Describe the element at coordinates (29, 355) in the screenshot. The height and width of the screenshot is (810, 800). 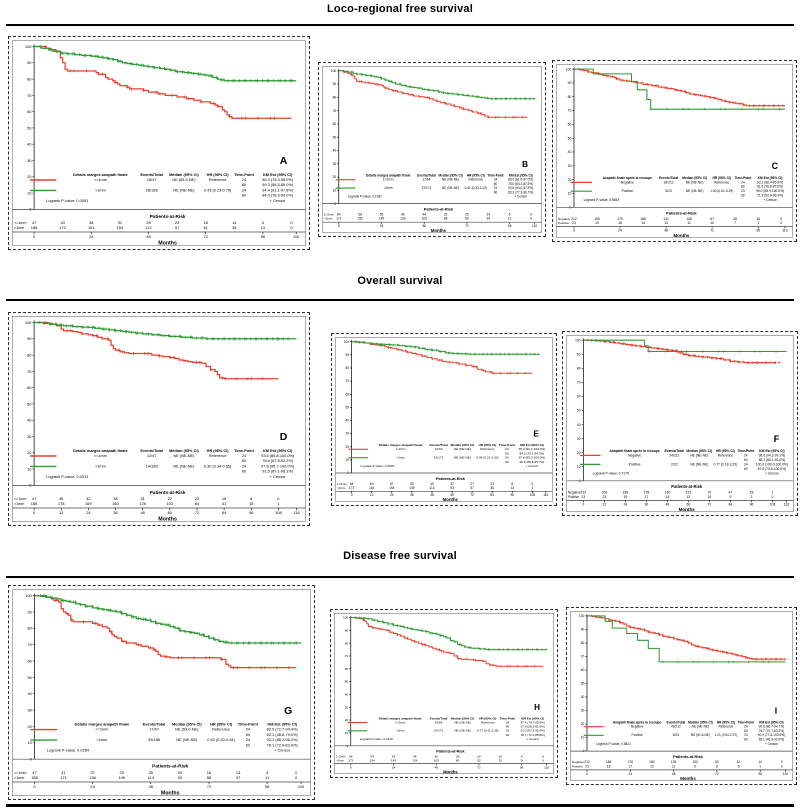
I see `svg-text: 80` at that location.